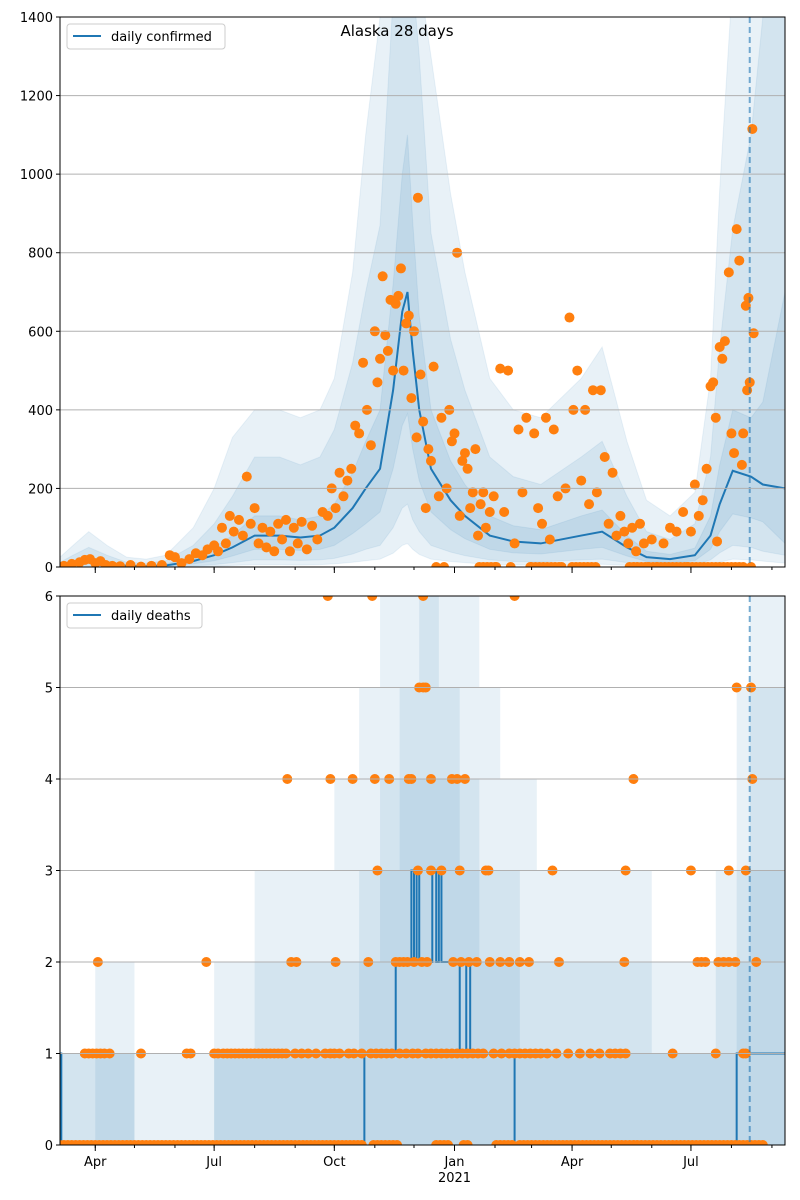 The image size is (800, 1200). Describe the element at coordinates (49, 597) in the screenshot. I see `y-tick-label: 6` at that location.